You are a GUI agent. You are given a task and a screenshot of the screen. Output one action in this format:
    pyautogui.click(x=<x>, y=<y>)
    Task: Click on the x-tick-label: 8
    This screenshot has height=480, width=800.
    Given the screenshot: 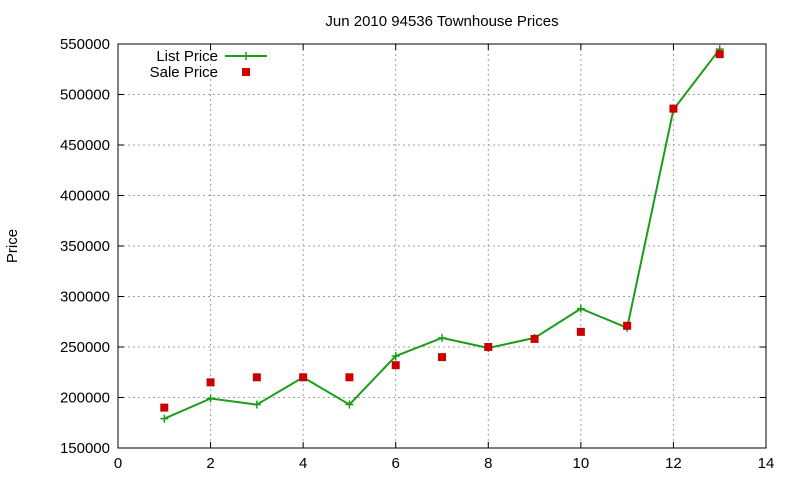 What is the action you would take?
    pyautogui.click(x=488, y=463)
    